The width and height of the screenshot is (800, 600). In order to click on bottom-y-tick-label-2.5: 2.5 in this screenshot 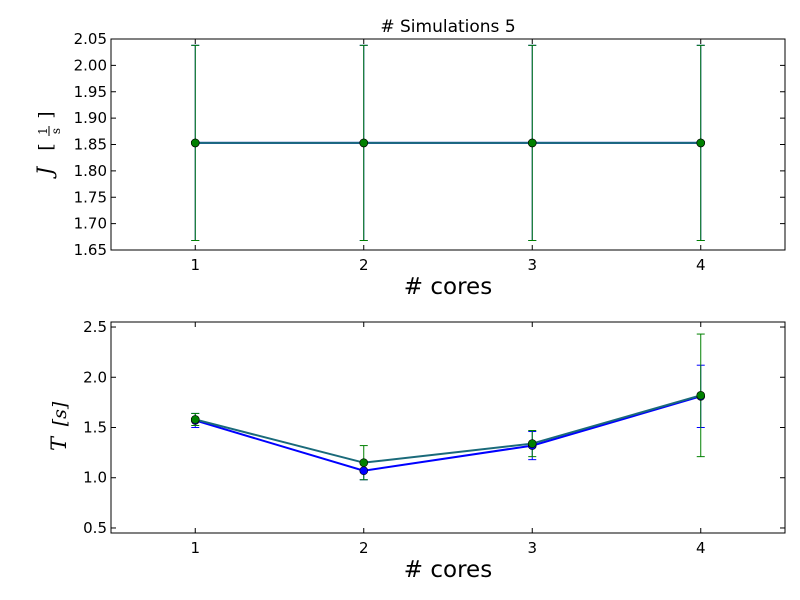, I will do `click(95, 327)`.